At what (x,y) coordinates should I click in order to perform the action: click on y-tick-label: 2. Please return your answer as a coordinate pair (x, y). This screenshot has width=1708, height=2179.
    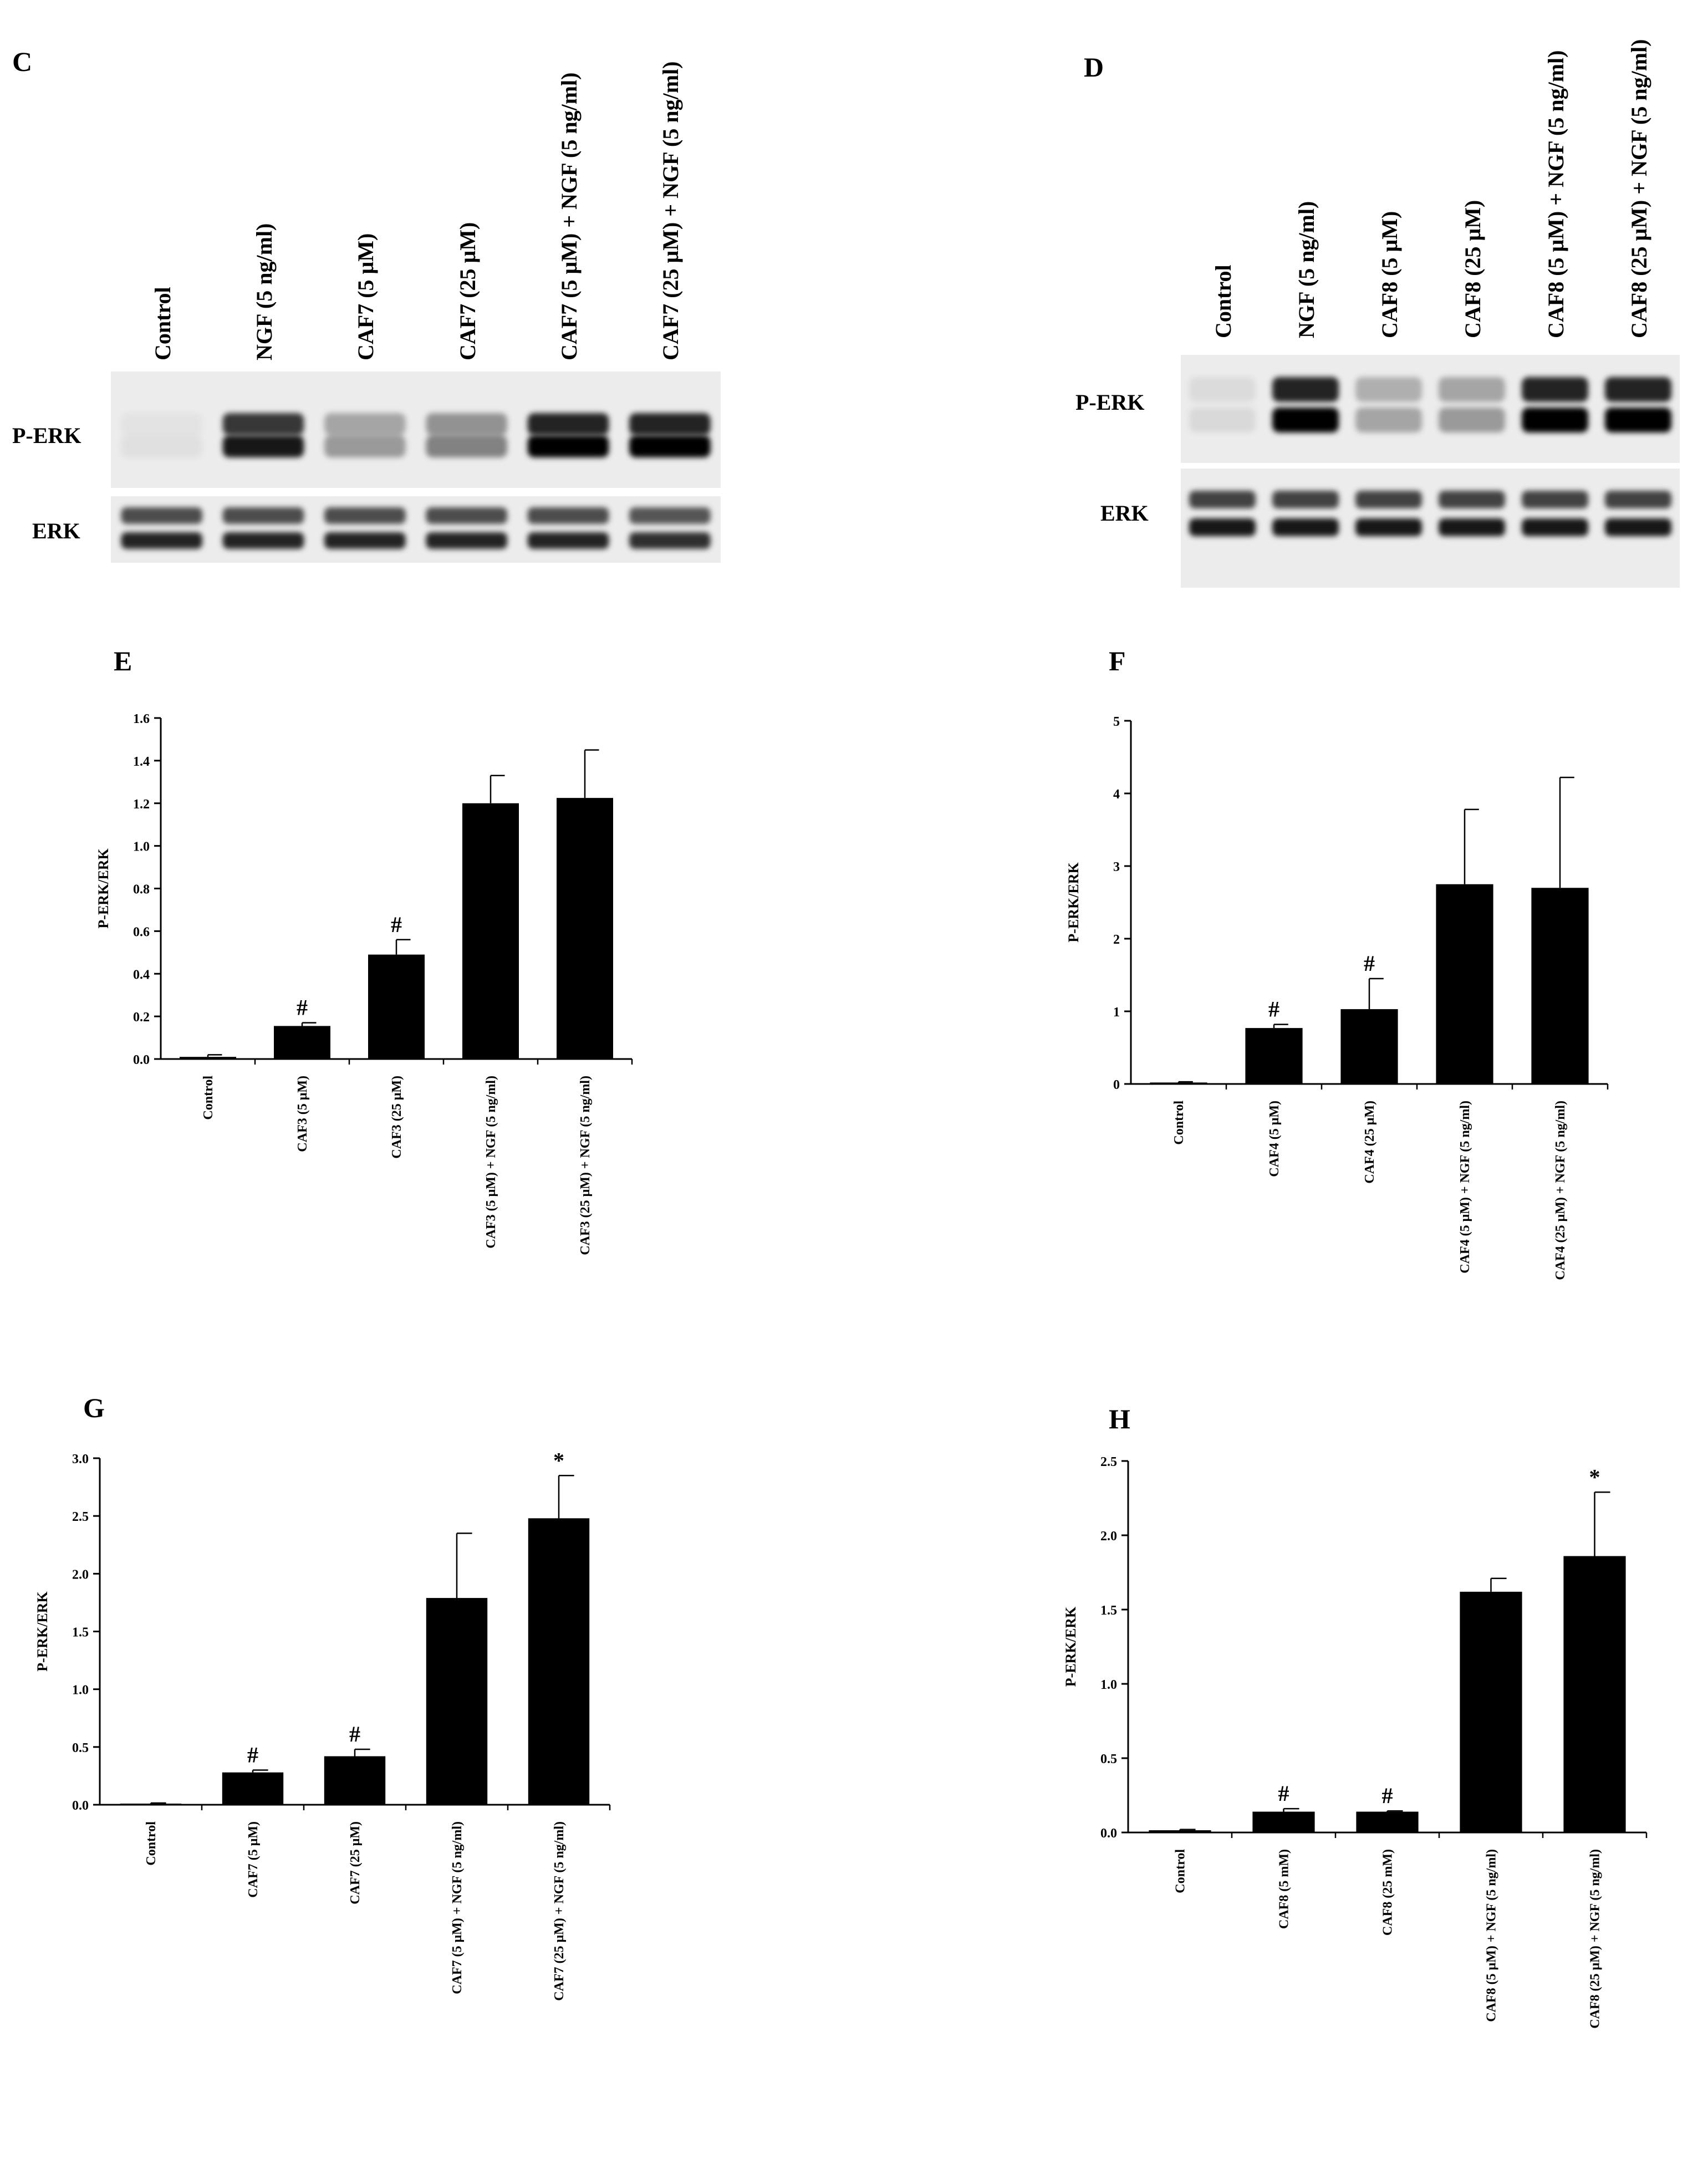
    Looking at the image, I should click on (1116, 940).